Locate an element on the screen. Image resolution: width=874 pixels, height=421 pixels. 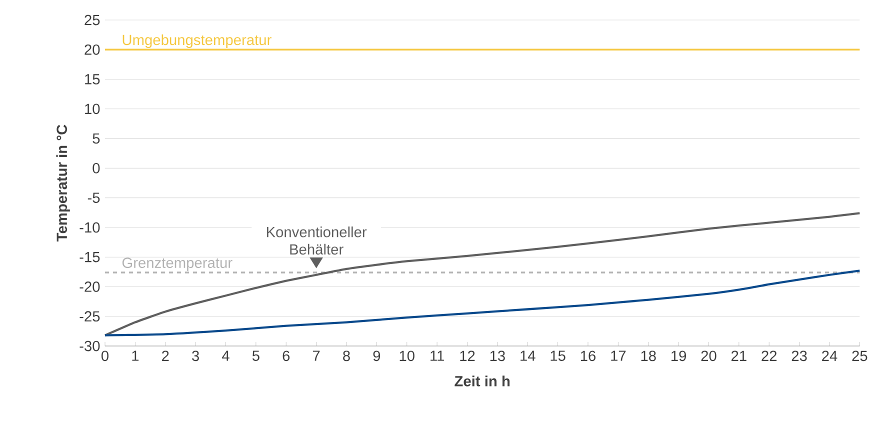
x-tick-label: 20 is located at coordinates (708, 356).